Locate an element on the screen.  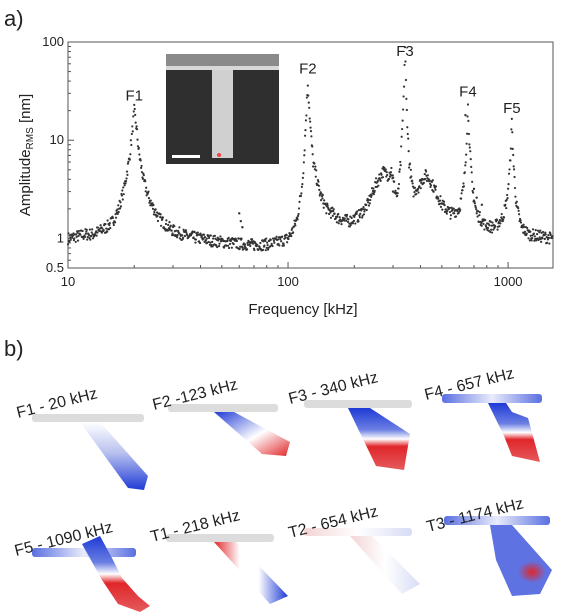
mode-f2-bar is located at coordinates (223, 408).